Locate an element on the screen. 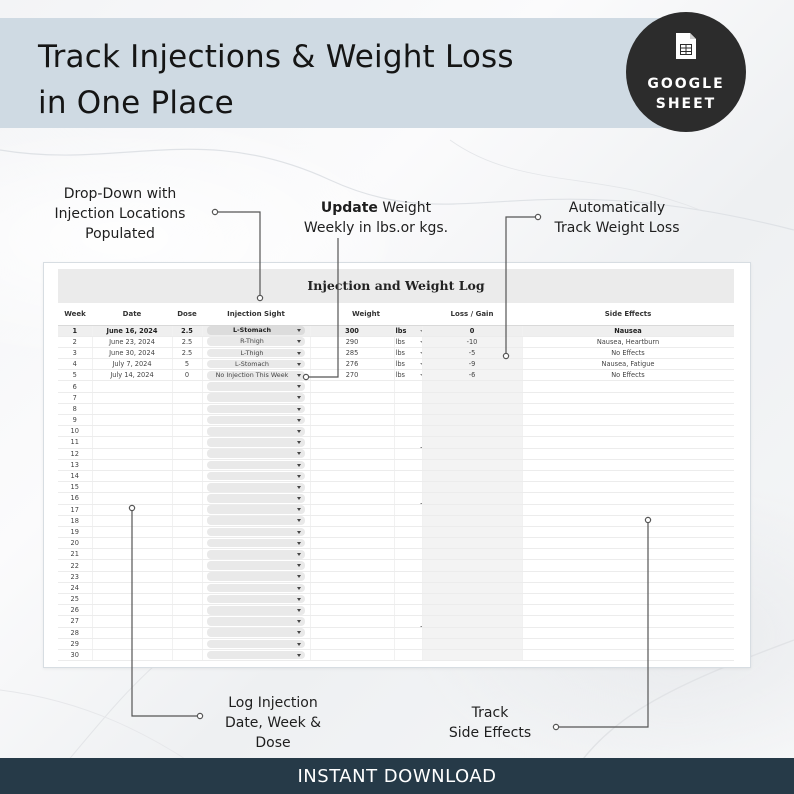  cell-week: 22 is located at coordinates (75, 565).